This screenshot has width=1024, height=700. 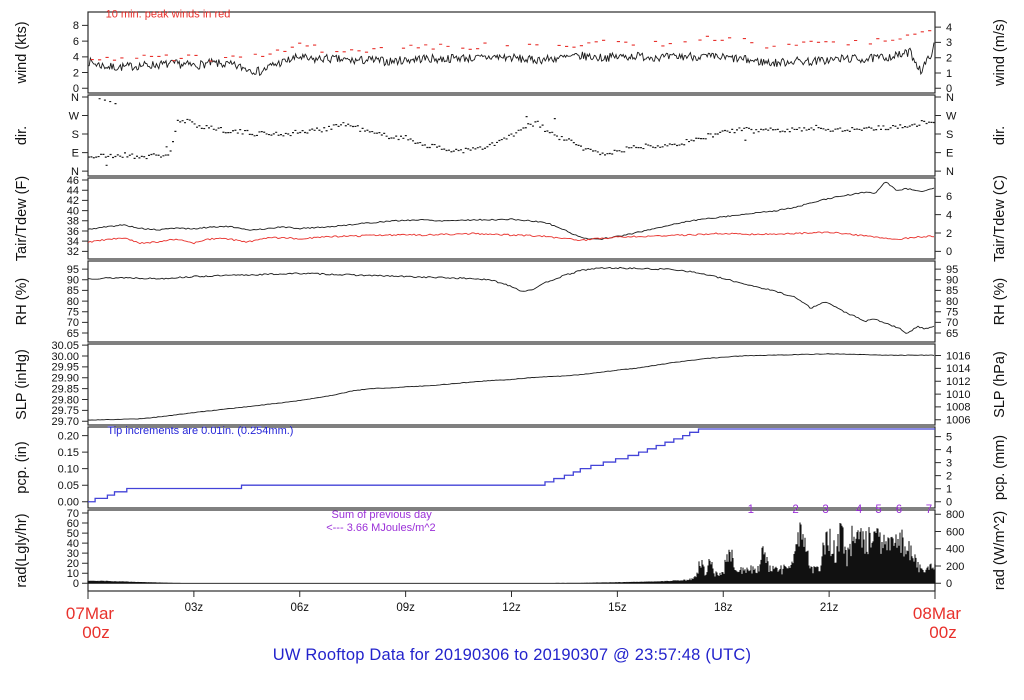 What do you see at coordinates (65, 346) in the screenshot?
I see `ytick-label-left: 30.05` at bounding box center [65, 346].